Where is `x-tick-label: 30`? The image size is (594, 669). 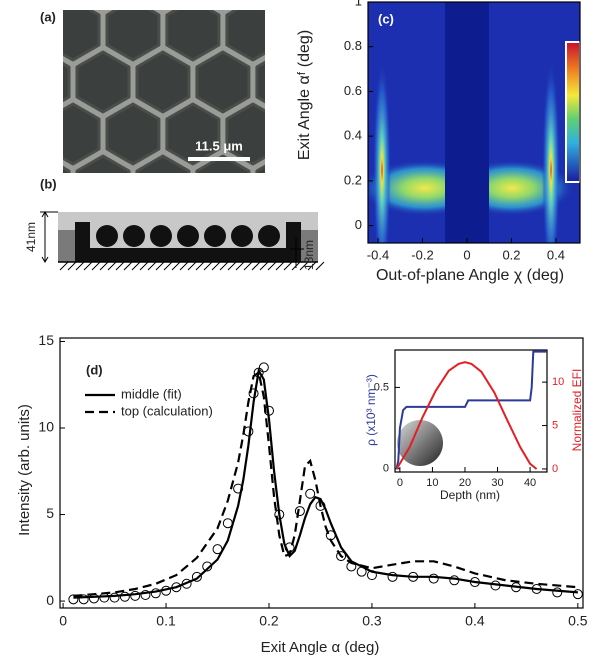 x-tick-label: 30 is located at coordinates (497, 483).